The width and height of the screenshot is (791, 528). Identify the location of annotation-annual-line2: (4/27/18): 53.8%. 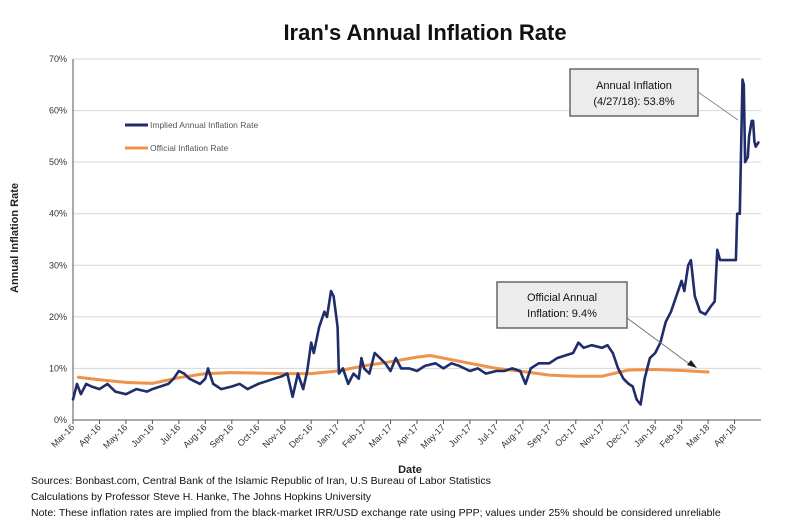
(634, 102).